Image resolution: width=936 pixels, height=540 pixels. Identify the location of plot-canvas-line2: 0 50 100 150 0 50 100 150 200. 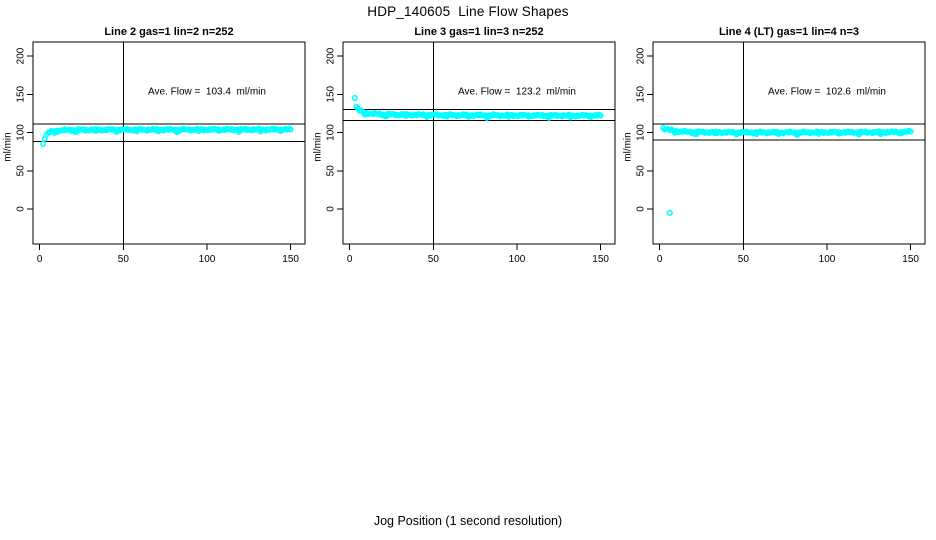
(161, 153).